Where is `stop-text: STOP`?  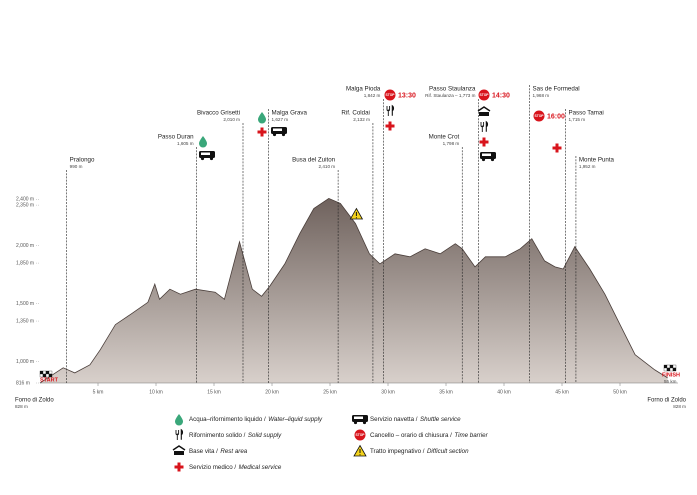 stop-text: STOP is located at coordinates (361, 435).